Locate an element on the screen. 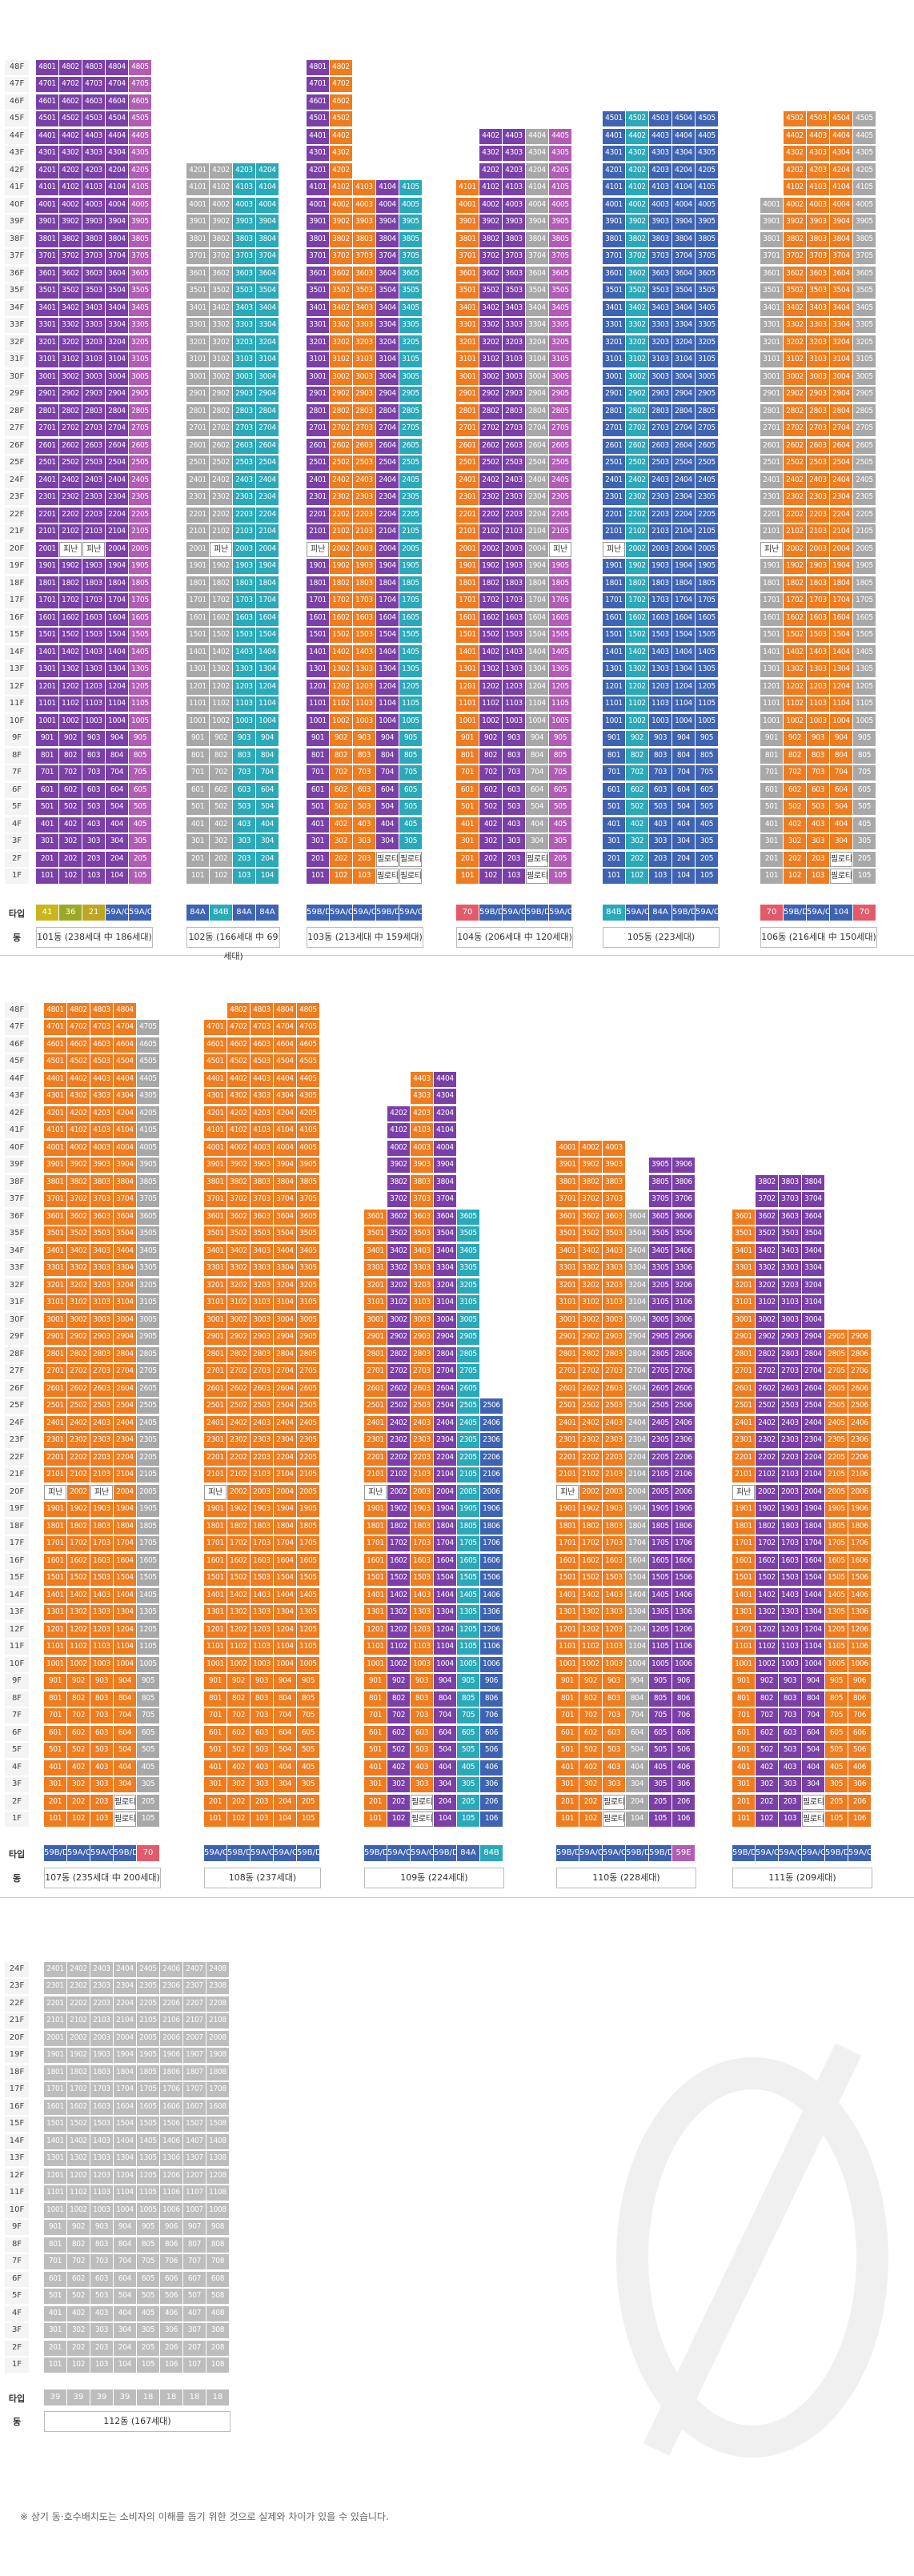  unit-cell: 404 is located at coordinates (445, 1768).